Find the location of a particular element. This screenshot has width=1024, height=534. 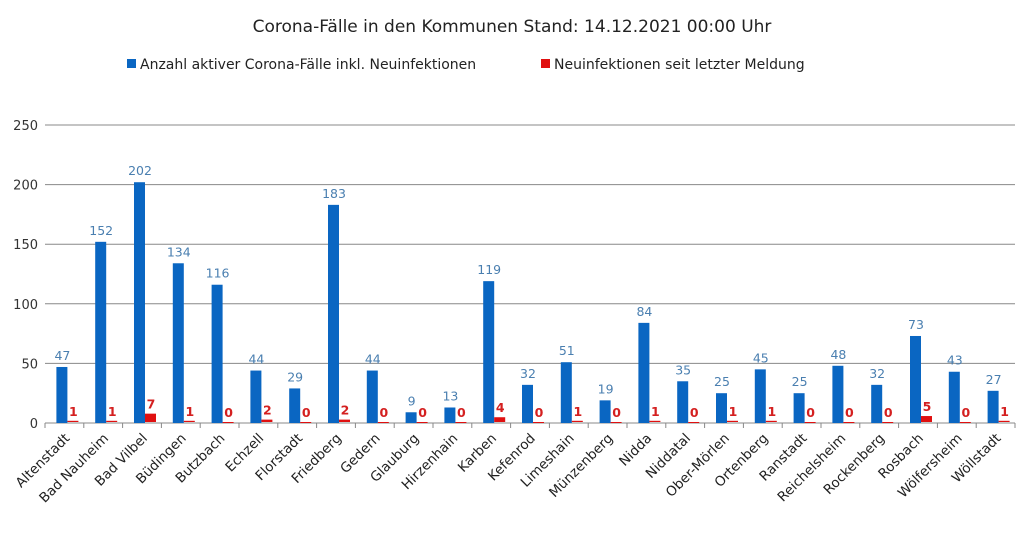

data-label-active: 73 is located at coordinates (916, 324).